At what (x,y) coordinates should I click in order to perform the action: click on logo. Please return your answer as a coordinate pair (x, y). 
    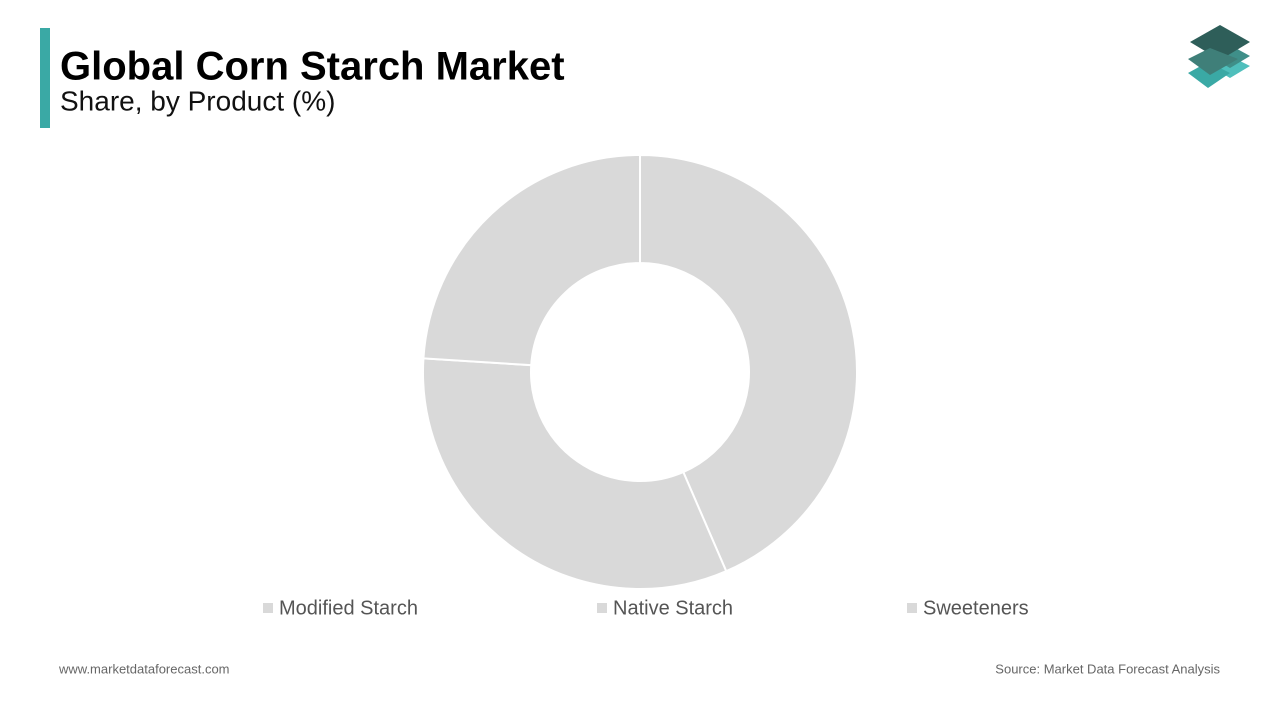
    Looking at the image, I should click on (1219, 56).